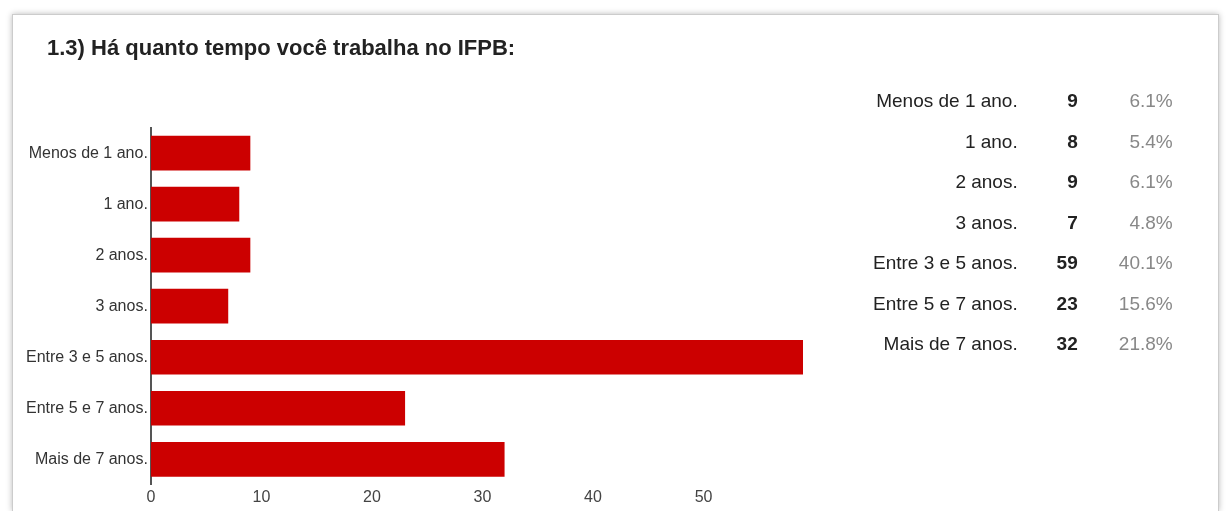 The image size is (1229, 511). Describe the element at coordinates (125, 203) in the screenshot. I see `y-tick-label: 1 ano.` at that location.